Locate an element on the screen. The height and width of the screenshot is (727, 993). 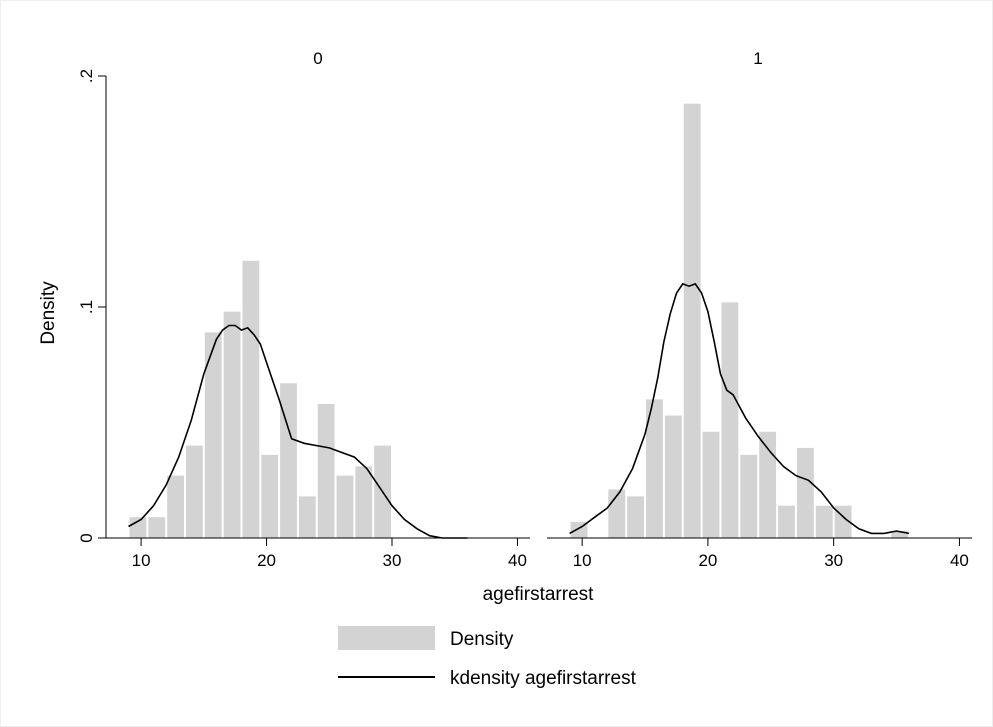
y-tick-label: .1 is located at coordinates (86, 307).